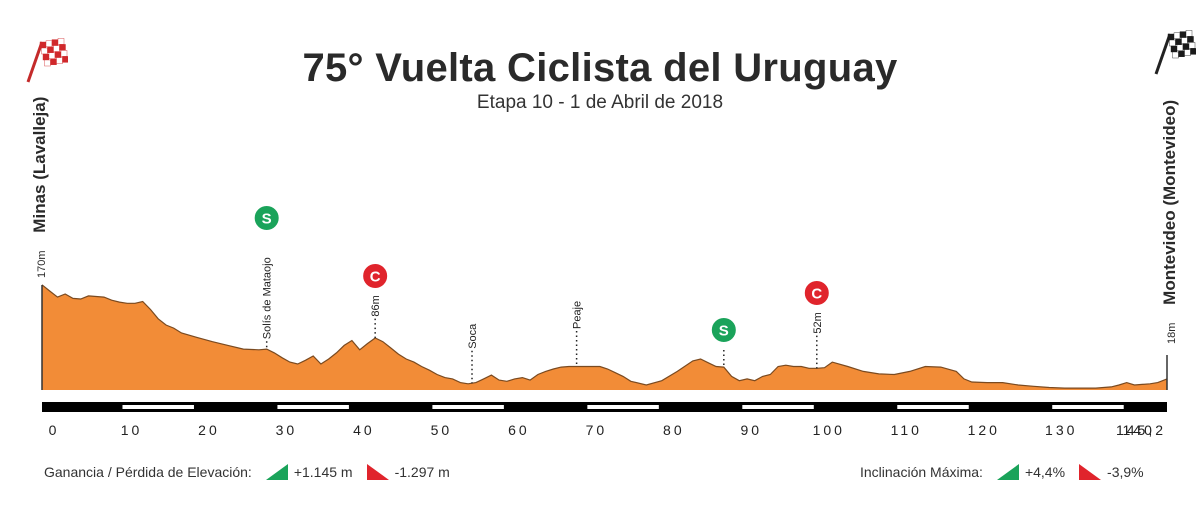 The height and width of the screenshot is (506, 1200). I want to click on max-incline-up: +4,4%, so click(1045, 472).